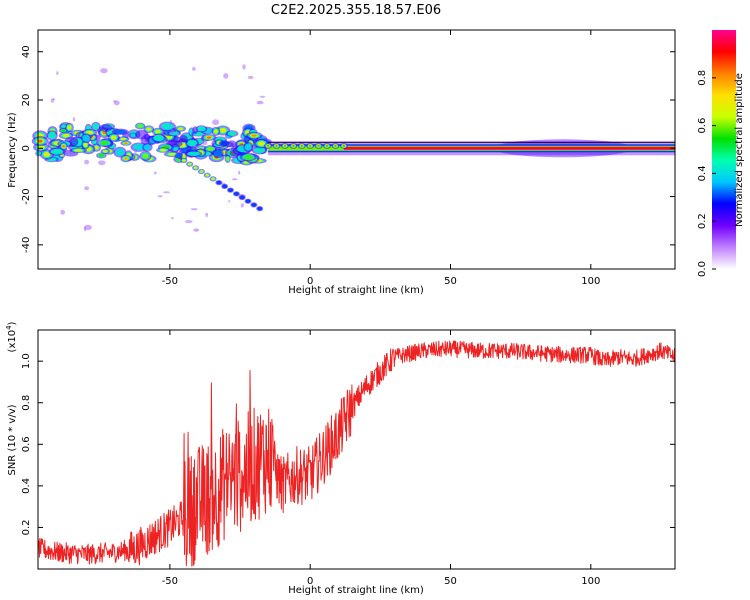  Describe the element at coordinates (702, 269) in the screenshot. I see `colorbar-tick-label: 0.0` at that location.